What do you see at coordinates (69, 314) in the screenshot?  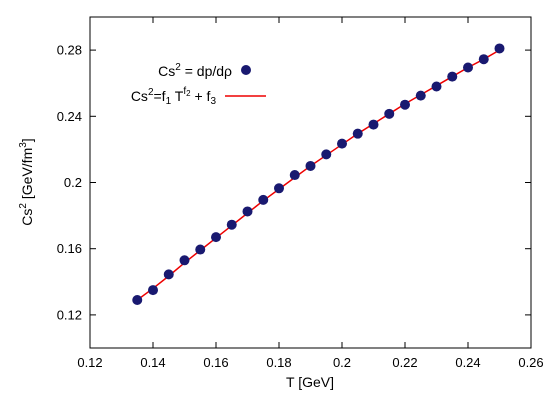 I see `y-tick-label: 0.12` at bounding box center [69, 314].